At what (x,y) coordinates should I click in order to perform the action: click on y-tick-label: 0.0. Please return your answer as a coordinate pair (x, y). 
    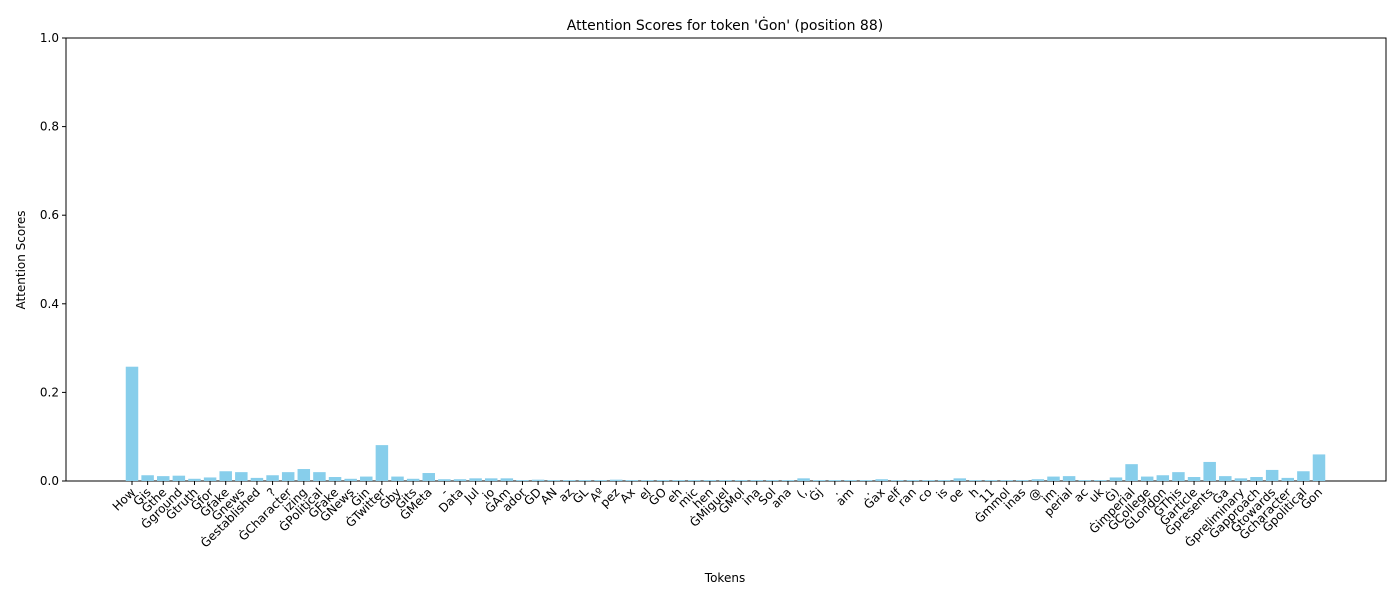
    Looking at the image, I should click on (49, 481).